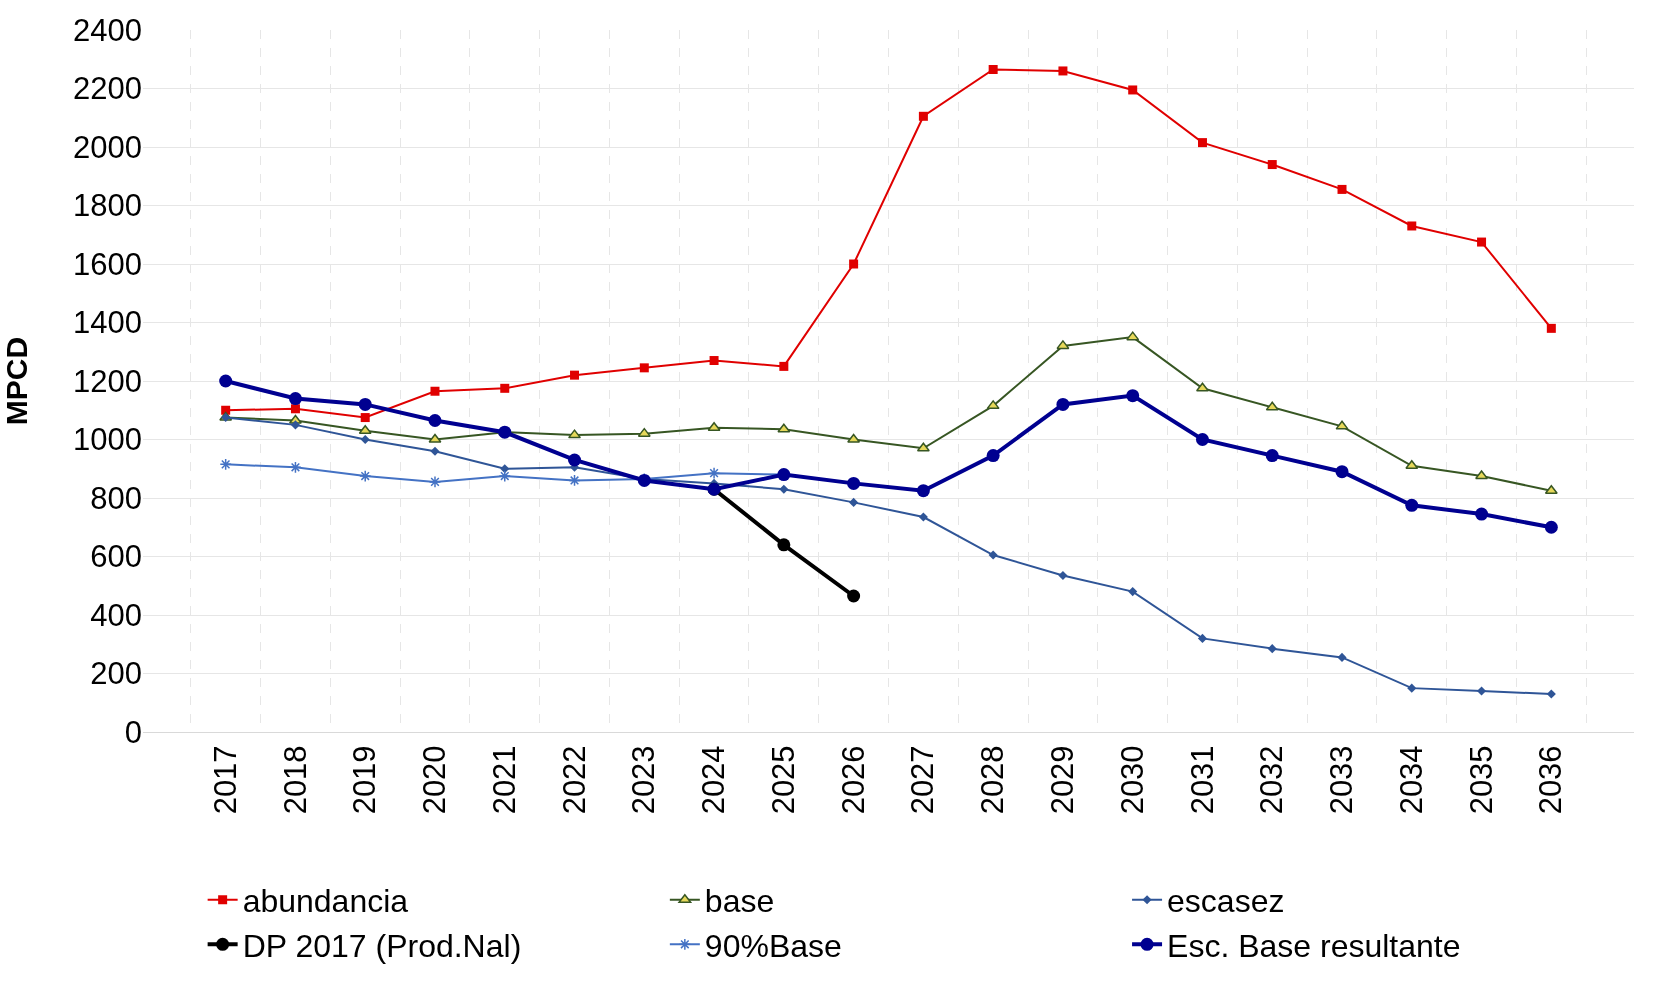  What do you see at coordinates (107, 206) in the screenshot?
I see `y-tick-label: 1800` at bounding box center [107, 206].